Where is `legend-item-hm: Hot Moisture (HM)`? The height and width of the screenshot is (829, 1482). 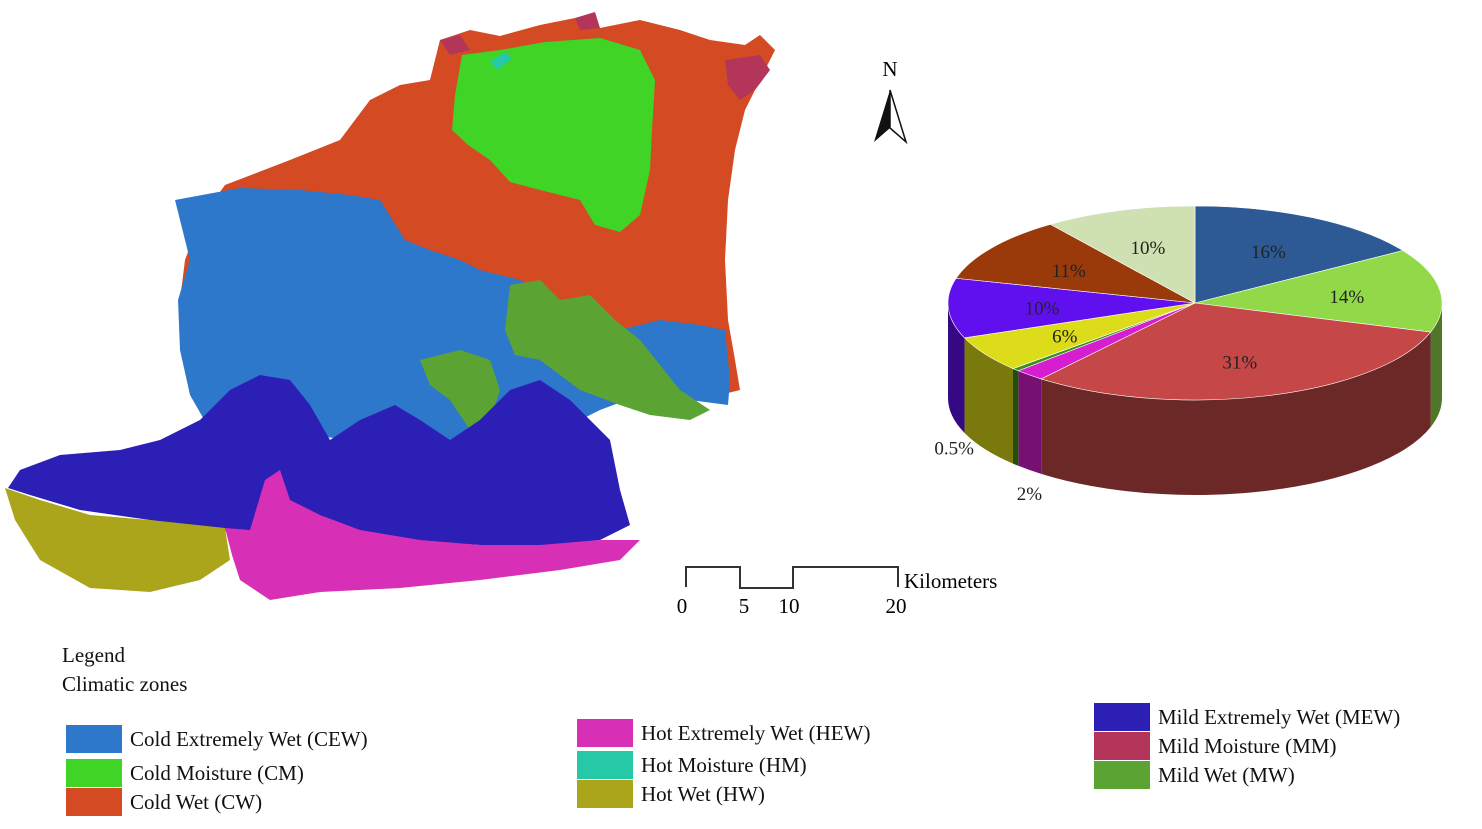 legend-item-hm: Hot Moisture (HM) is located at coordinates (692, 765).